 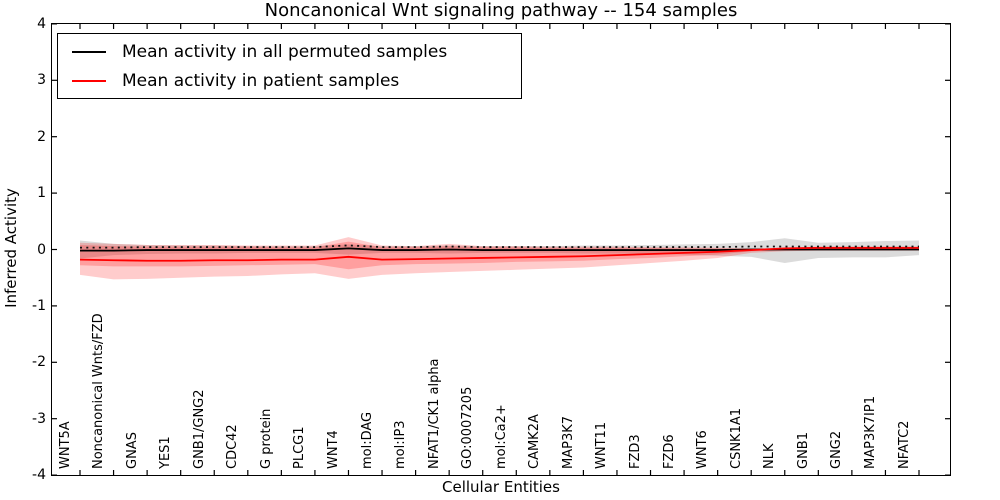 What do you see at coordinates (333, 449) in the screenshot?
I see `category-label: WNT4` at bounding box center [333, 449].